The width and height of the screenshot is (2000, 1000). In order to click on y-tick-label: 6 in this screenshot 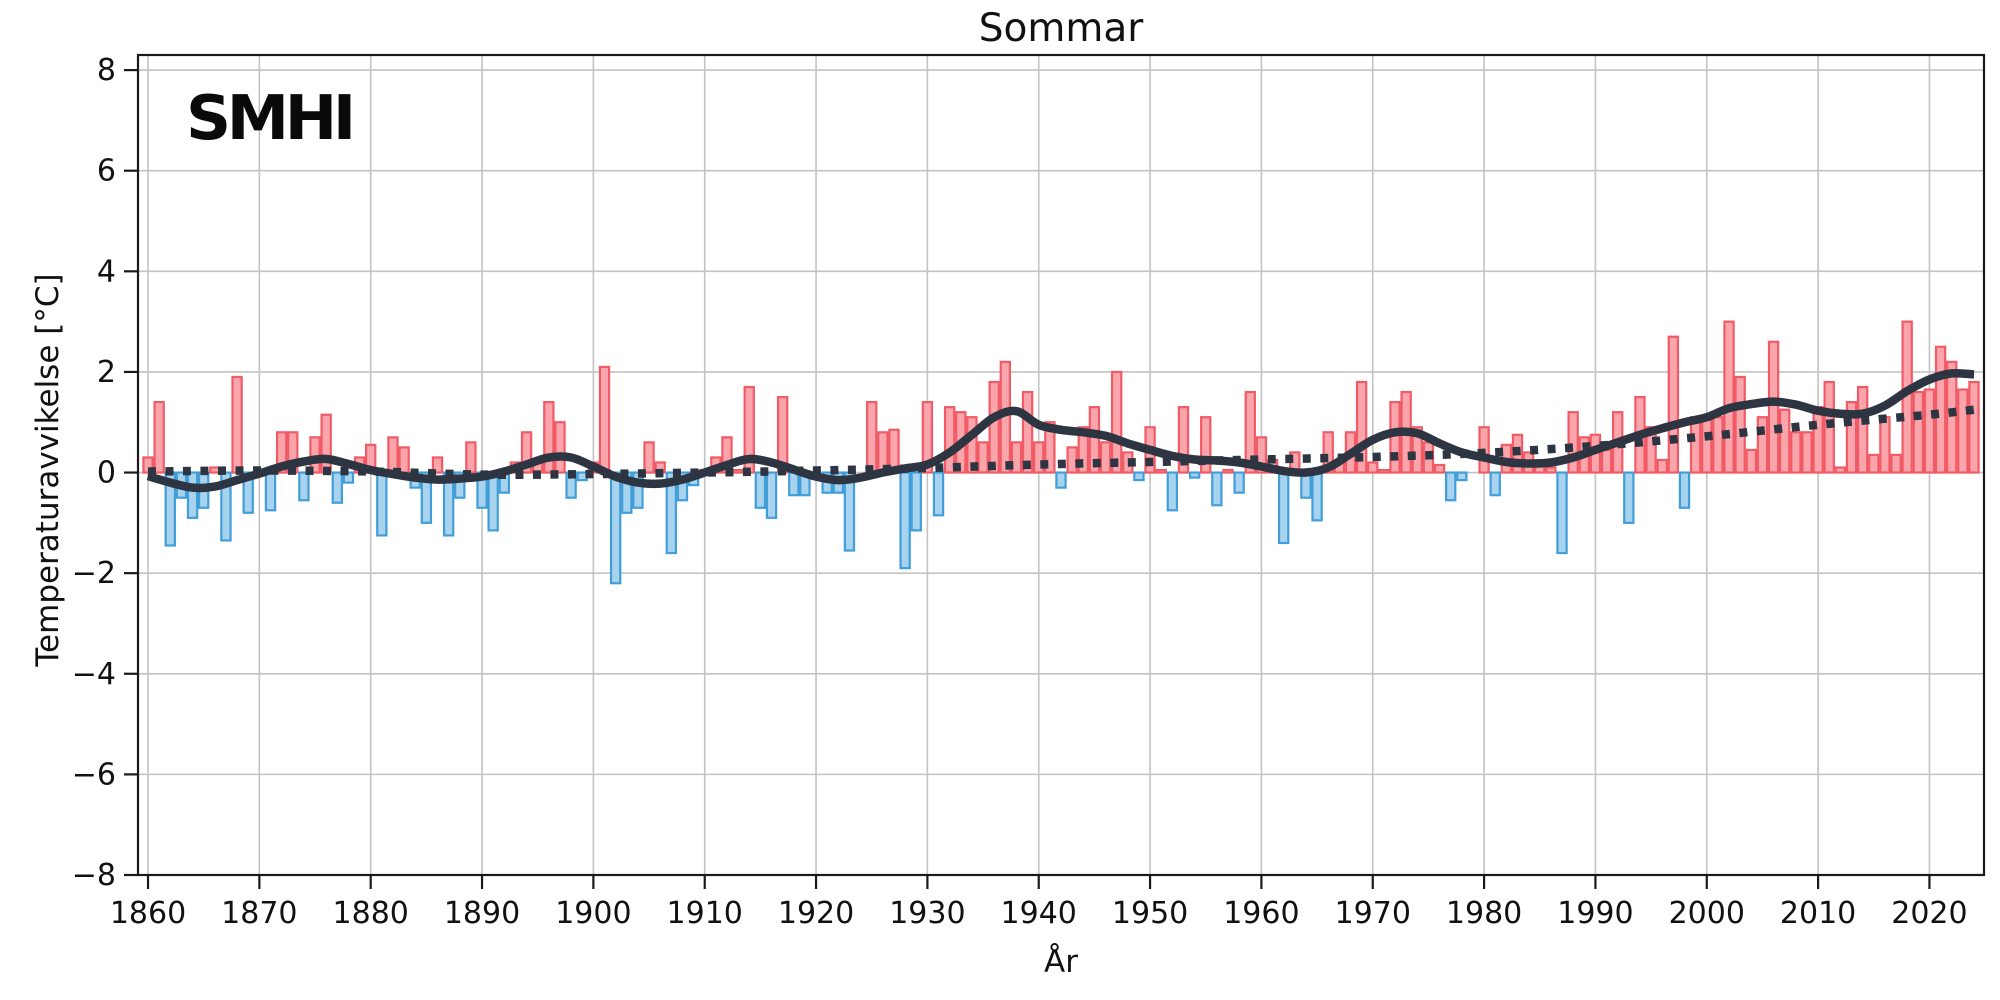, I will do `click(106, 171)`.